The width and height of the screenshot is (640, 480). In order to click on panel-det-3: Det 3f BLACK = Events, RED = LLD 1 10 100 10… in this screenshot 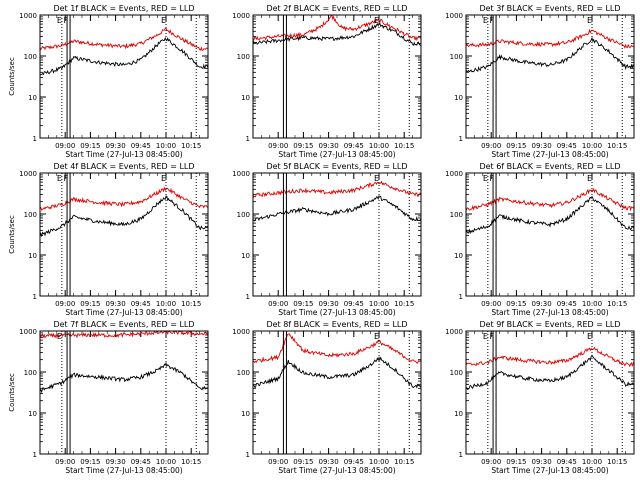, I will do `click(540, 81)`.